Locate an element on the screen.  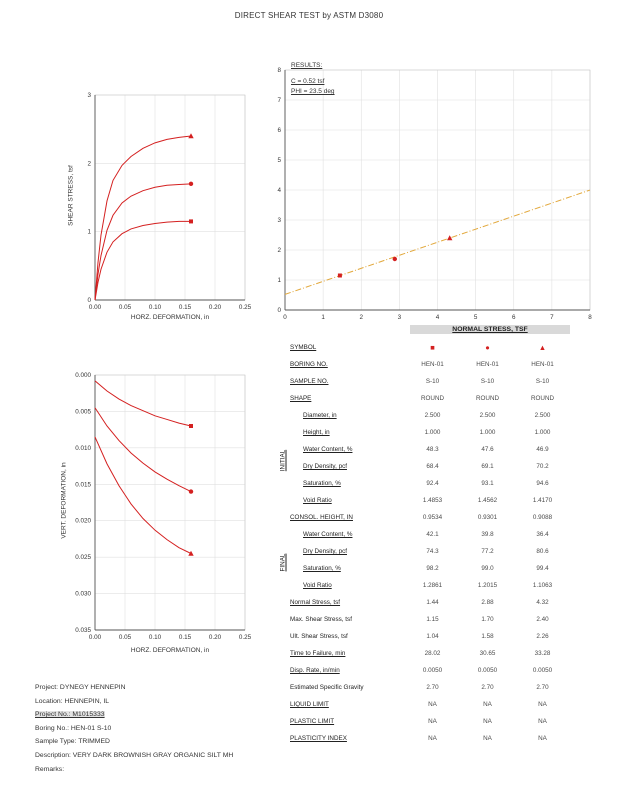
table-row: LIQUID LIMIT NA NA NA is located at coordinates (432, 709).